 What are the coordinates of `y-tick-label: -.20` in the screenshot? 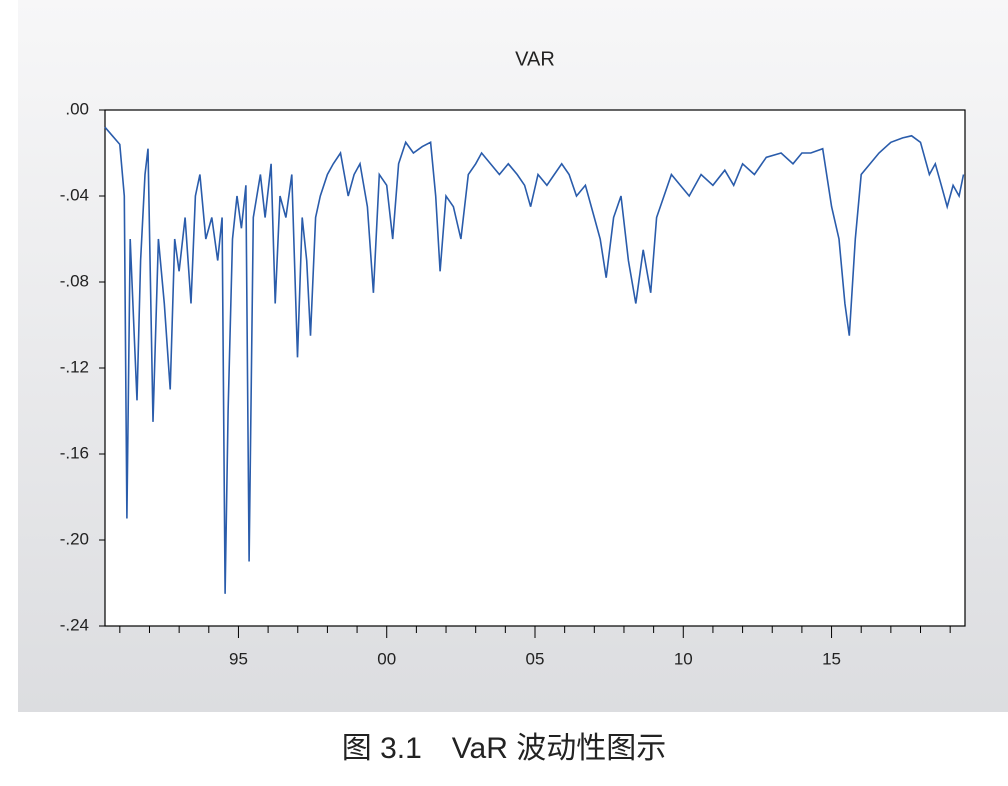 It's located at (74, 538).